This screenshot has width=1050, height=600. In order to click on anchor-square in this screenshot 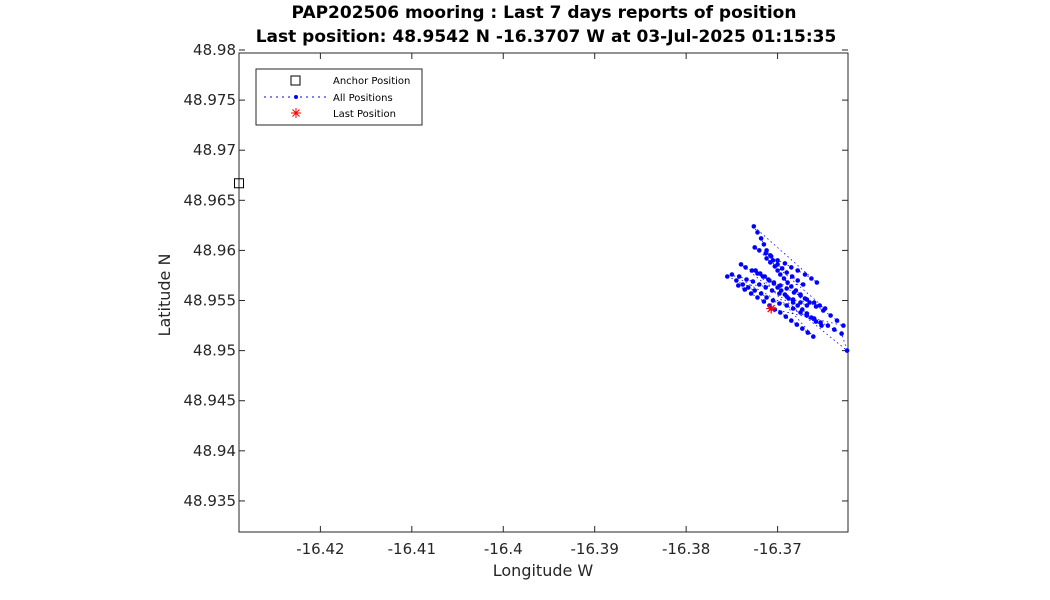, I will do `click(239, 183)`.